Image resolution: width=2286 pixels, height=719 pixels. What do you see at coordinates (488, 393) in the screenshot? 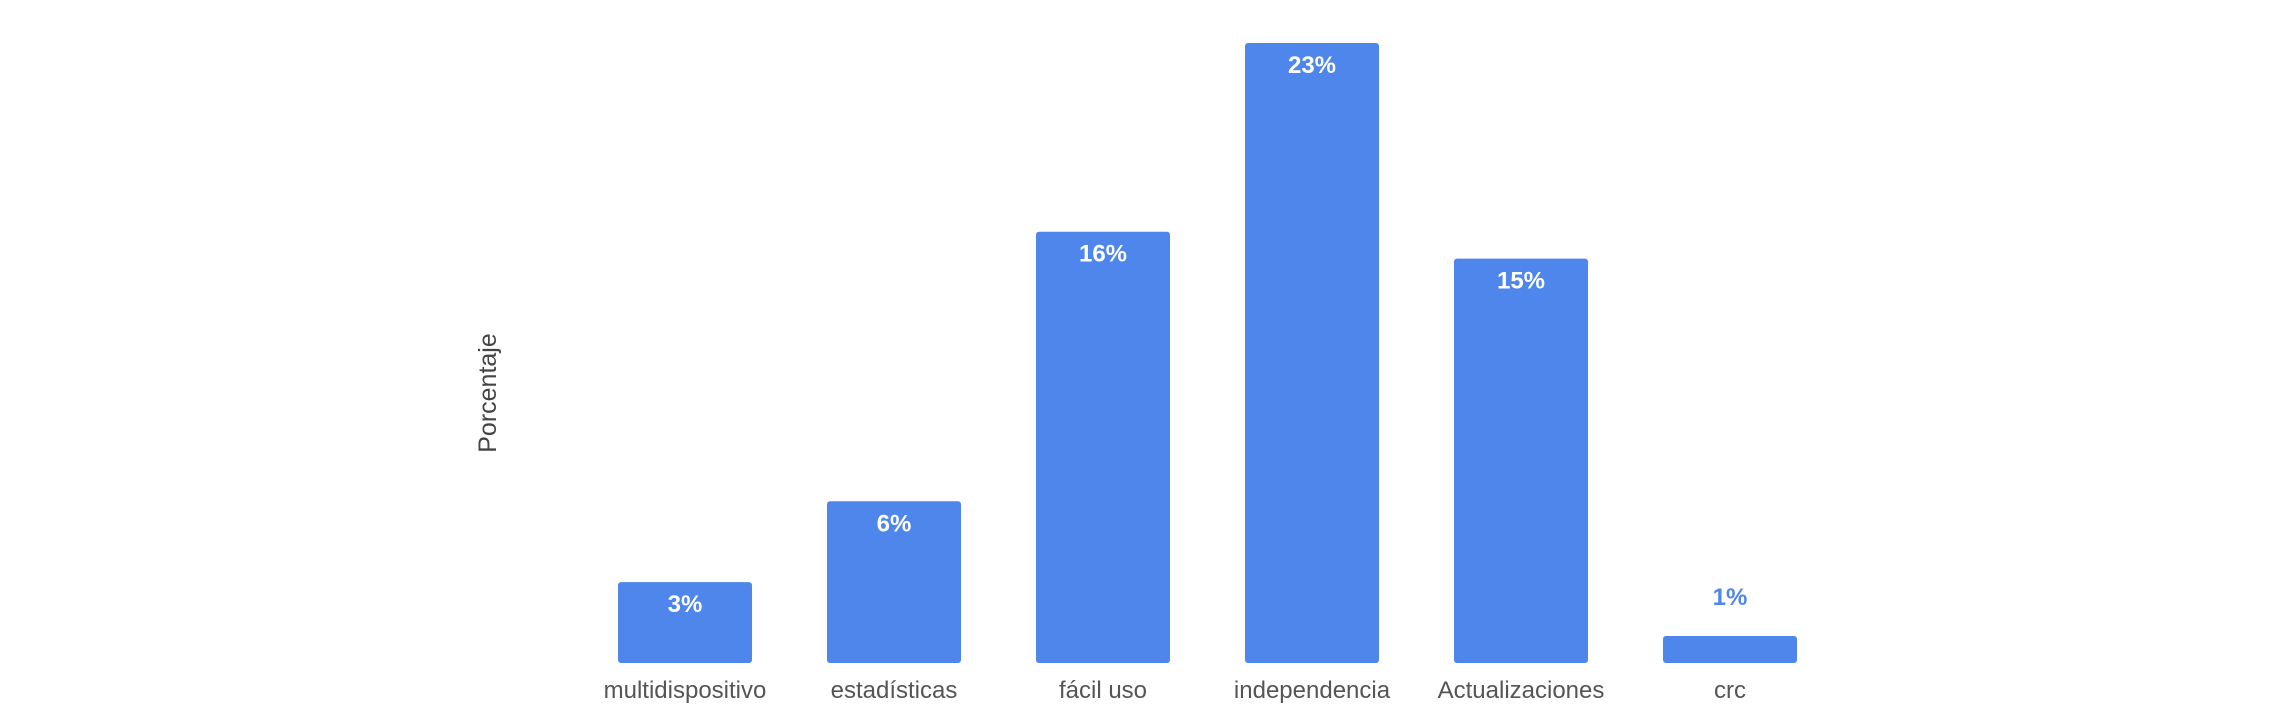
I see `y-axis-label: Porcentaje` at bounding box center [488, 393].